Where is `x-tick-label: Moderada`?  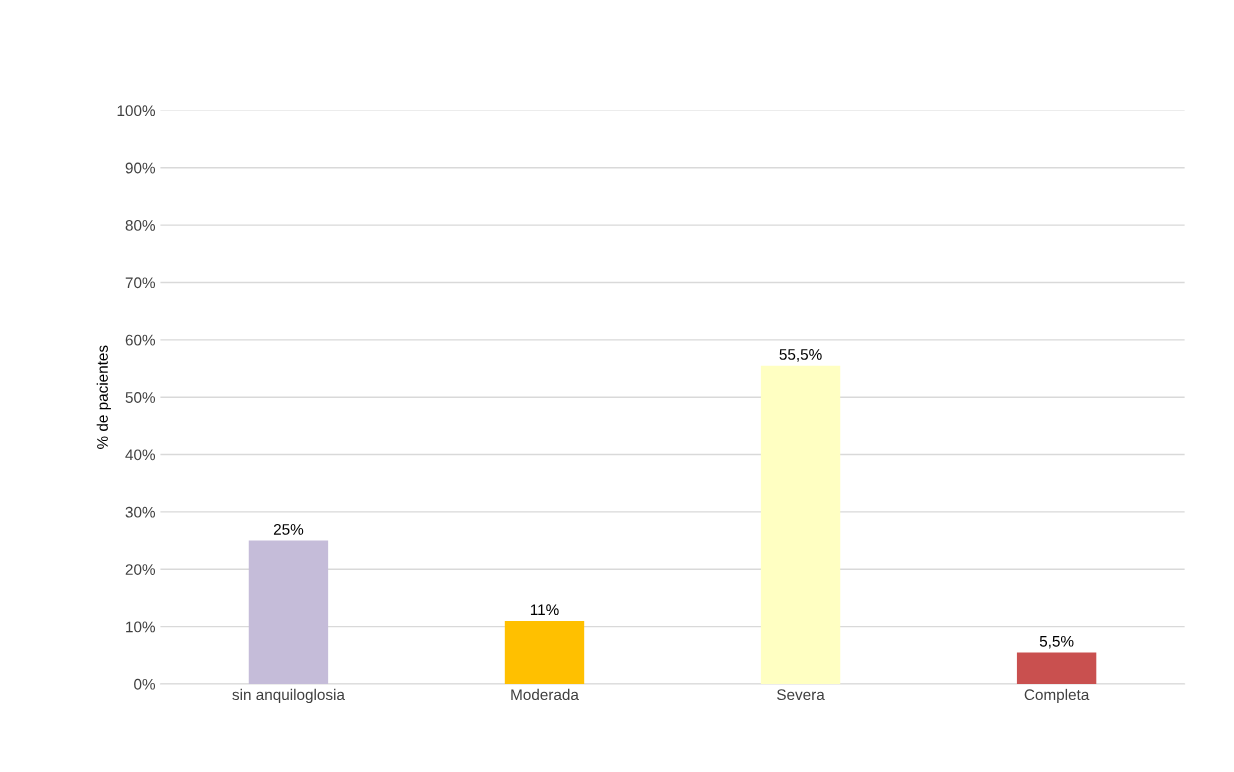
x-tick-label: Moderada is located at coordinates (545, 694).